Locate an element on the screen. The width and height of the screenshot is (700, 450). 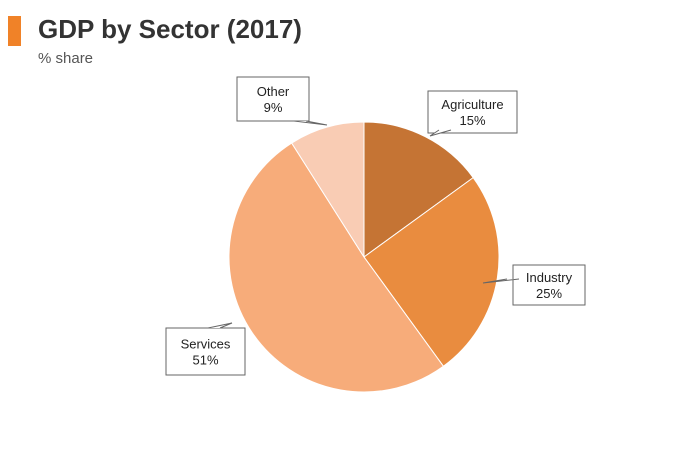
slice-label-other: Other is located at coordinates (273, 91).